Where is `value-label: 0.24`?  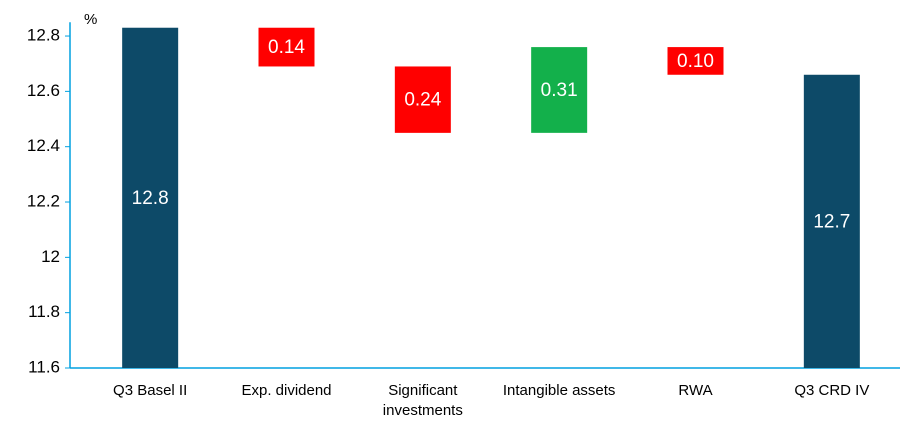 value-label: 0.24 is located at coordinates (422, 100).